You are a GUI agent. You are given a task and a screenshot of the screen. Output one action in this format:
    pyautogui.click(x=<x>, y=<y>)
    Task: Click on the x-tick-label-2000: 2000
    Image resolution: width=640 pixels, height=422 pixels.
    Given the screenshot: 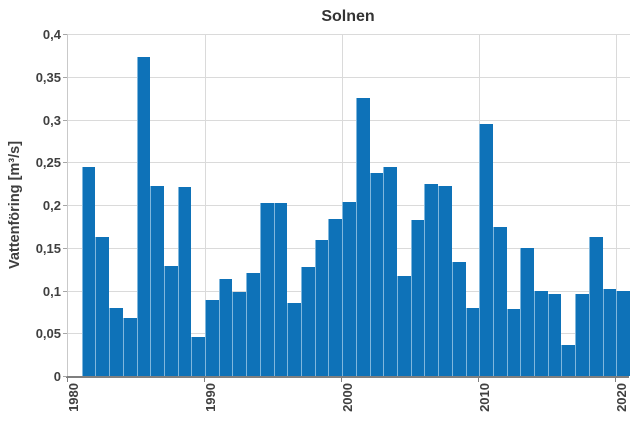 What is the action you would take?
    pyautogui.click(x=347, y=397)
    